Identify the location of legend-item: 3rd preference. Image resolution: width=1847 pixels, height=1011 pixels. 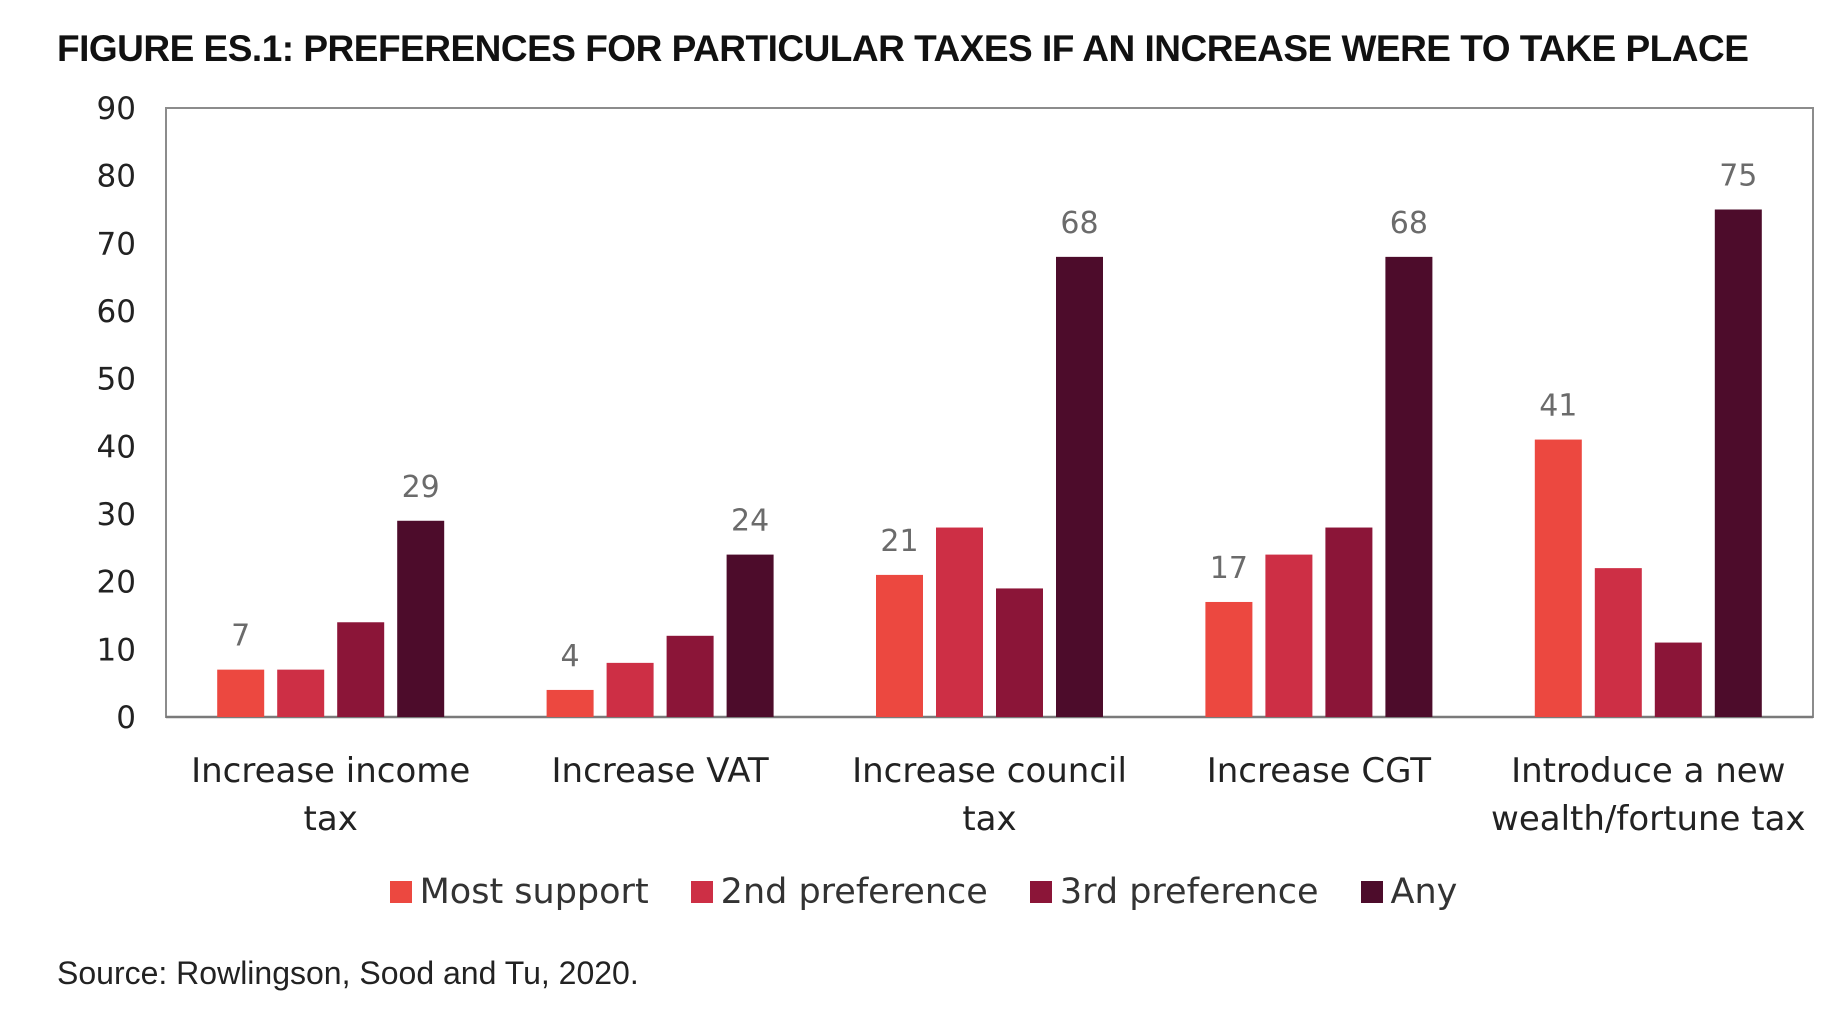
(1174, 892).